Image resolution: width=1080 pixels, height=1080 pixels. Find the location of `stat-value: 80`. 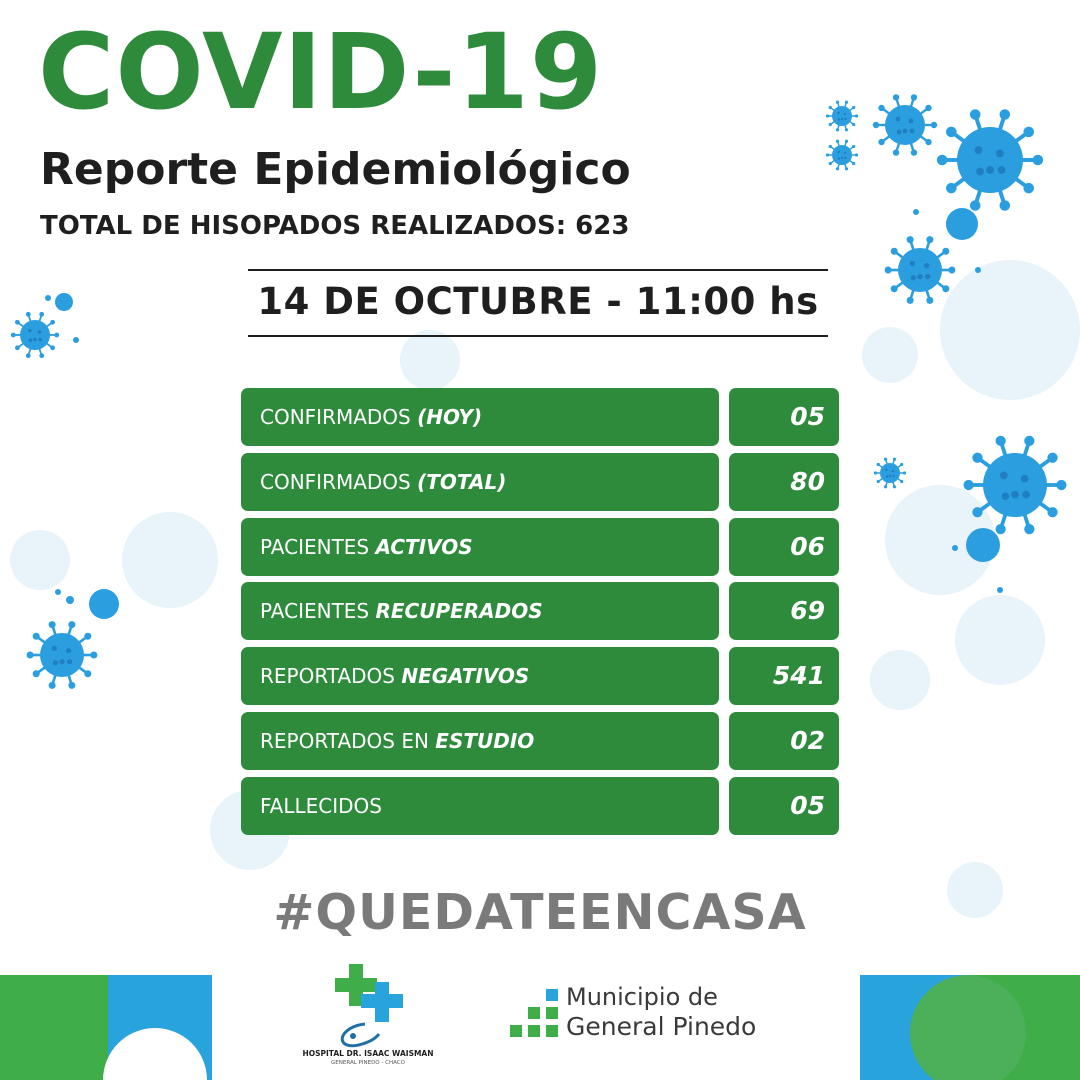

stat-value: 80 is located at coordinates (784, 482).